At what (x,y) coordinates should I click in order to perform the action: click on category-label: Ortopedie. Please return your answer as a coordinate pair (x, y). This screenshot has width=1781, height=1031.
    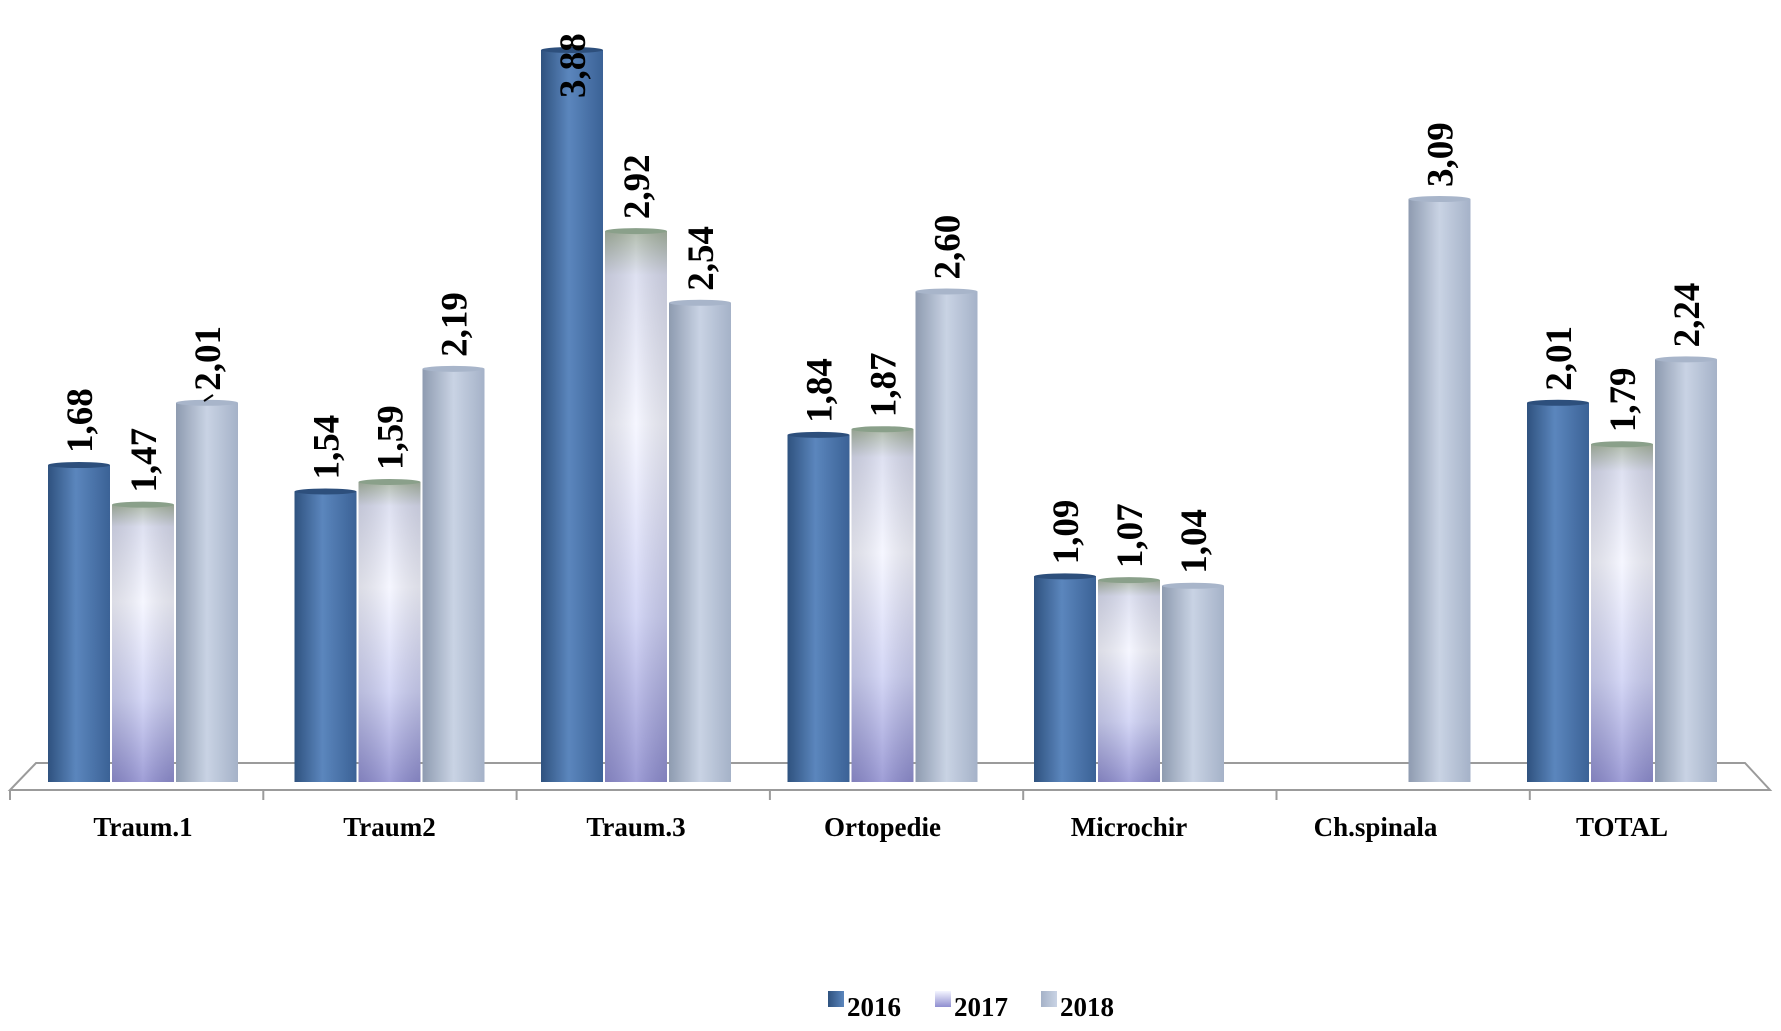
    Looking at the image, I should click on (882, 827).